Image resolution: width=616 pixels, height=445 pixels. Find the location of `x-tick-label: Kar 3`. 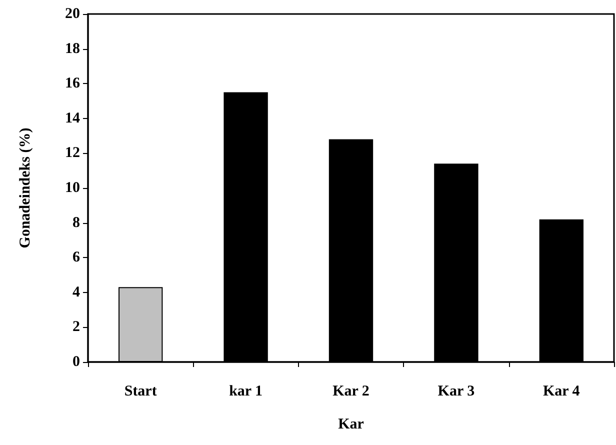

x-tick-label: Kar 3 is located at coordinates (456, 392).